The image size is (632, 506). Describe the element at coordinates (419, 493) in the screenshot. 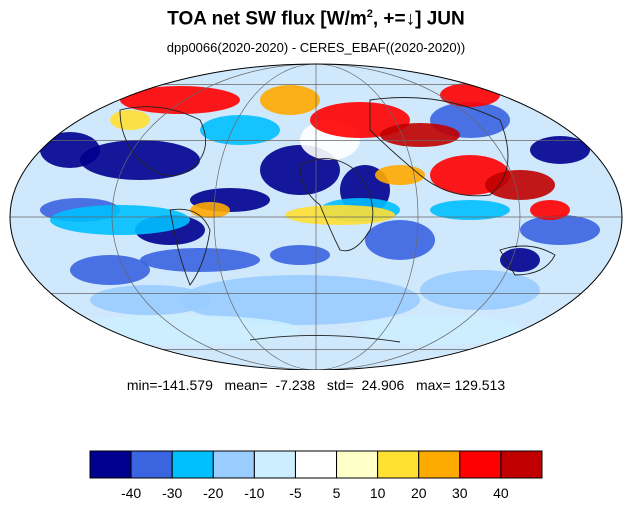

I see `colorbar-tick-label: 20` at that location.